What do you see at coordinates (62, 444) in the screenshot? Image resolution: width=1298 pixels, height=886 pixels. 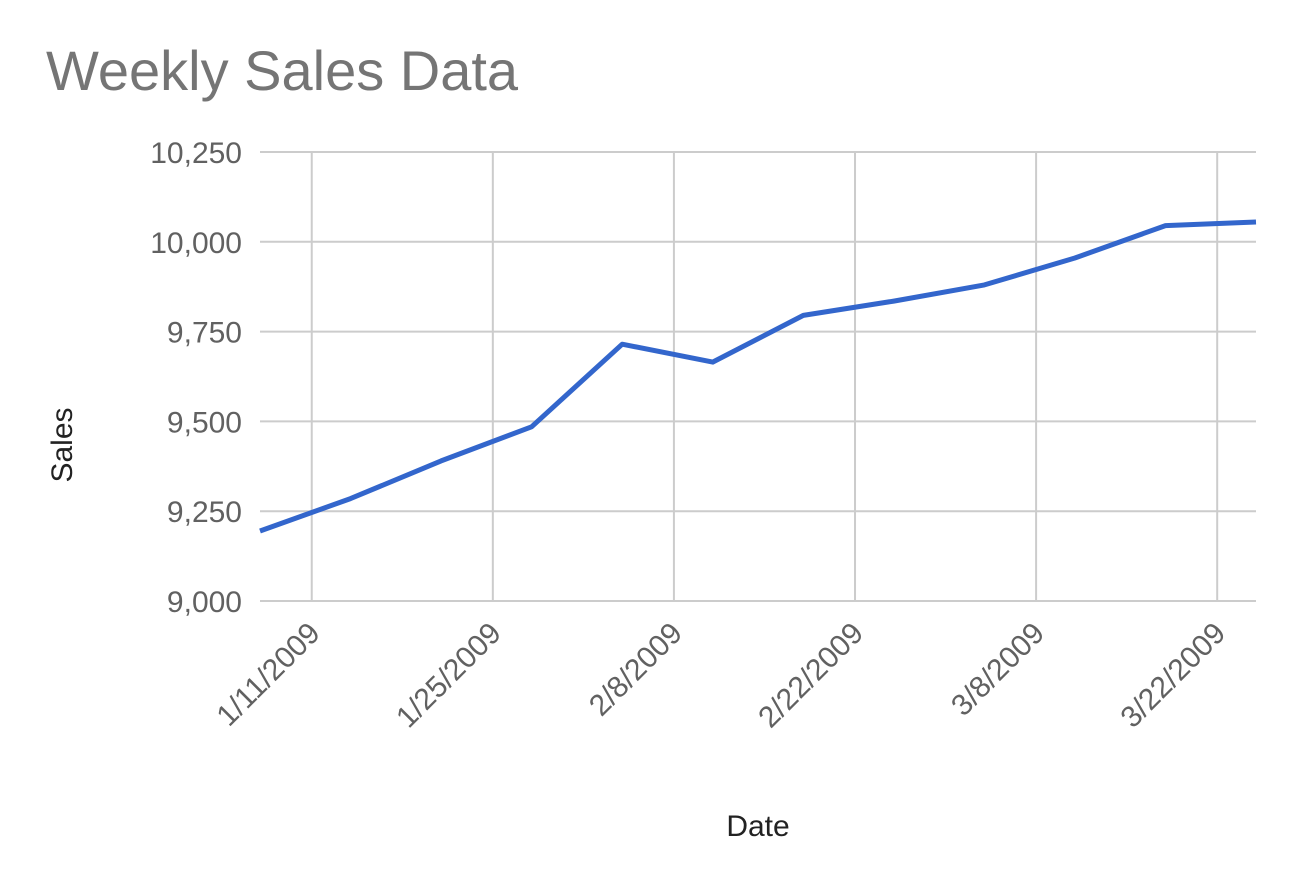 I see `y-axis-label: Sales` at bounding box center [62, 444].